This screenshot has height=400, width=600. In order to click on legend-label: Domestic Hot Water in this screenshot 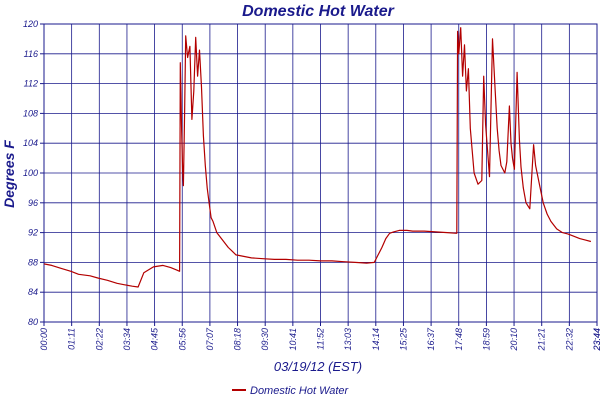, I will do `click(300, 391)`.